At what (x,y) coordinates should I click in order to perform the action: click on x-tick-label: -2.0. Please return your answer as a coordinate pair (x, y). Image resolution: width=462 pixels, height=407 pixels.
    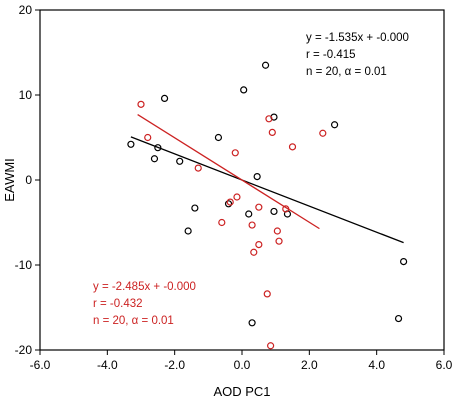
    Looking at the image, I should click on (174, 365).